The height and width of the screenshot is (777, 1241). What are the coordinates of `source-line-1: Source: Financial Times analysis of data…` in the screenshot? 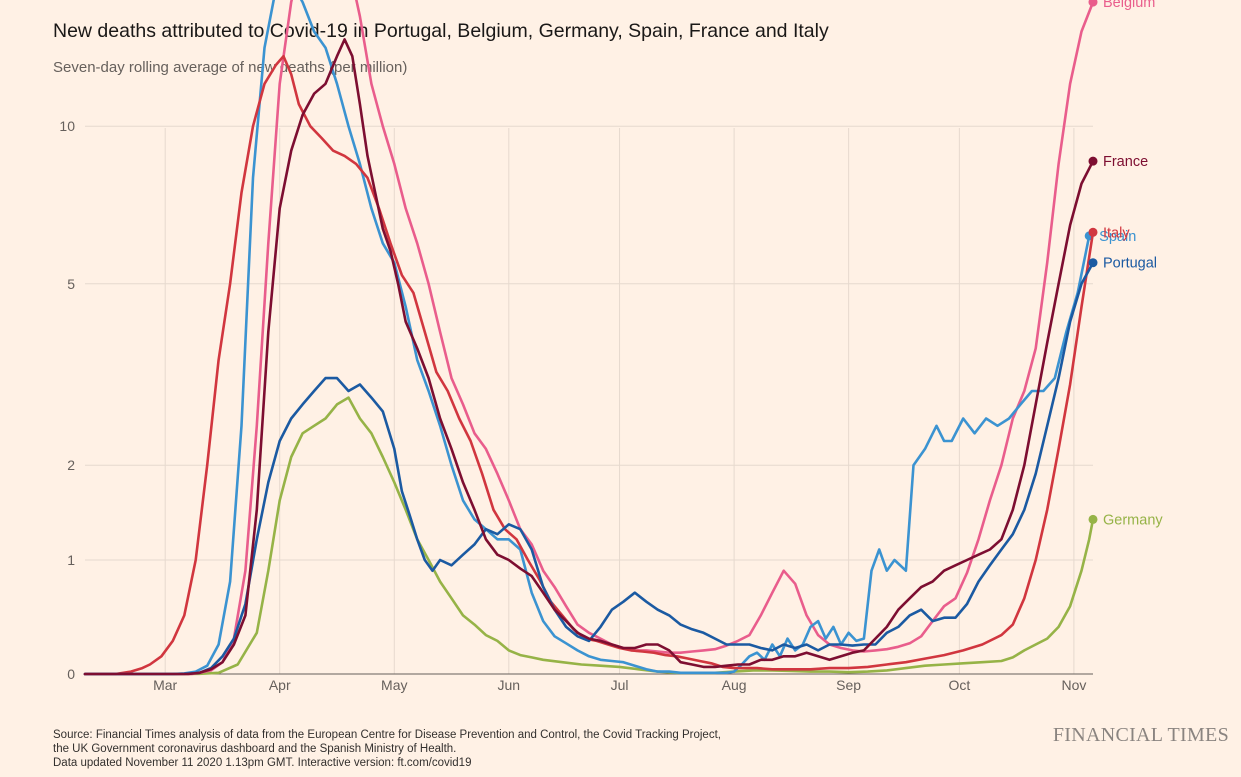 It's located at (387, 735).